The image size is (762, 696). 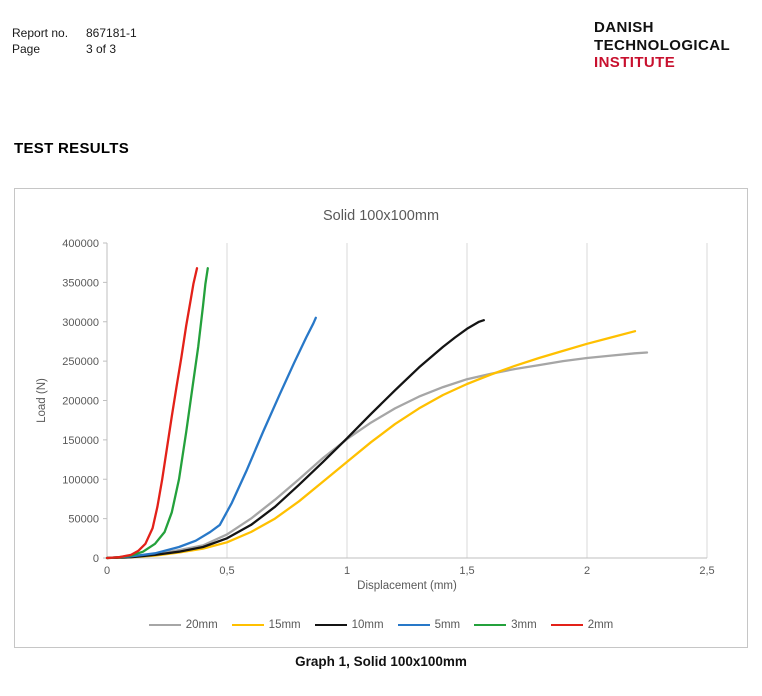 I want to click on legend-item: 2mm, so click(x=582, y=625).